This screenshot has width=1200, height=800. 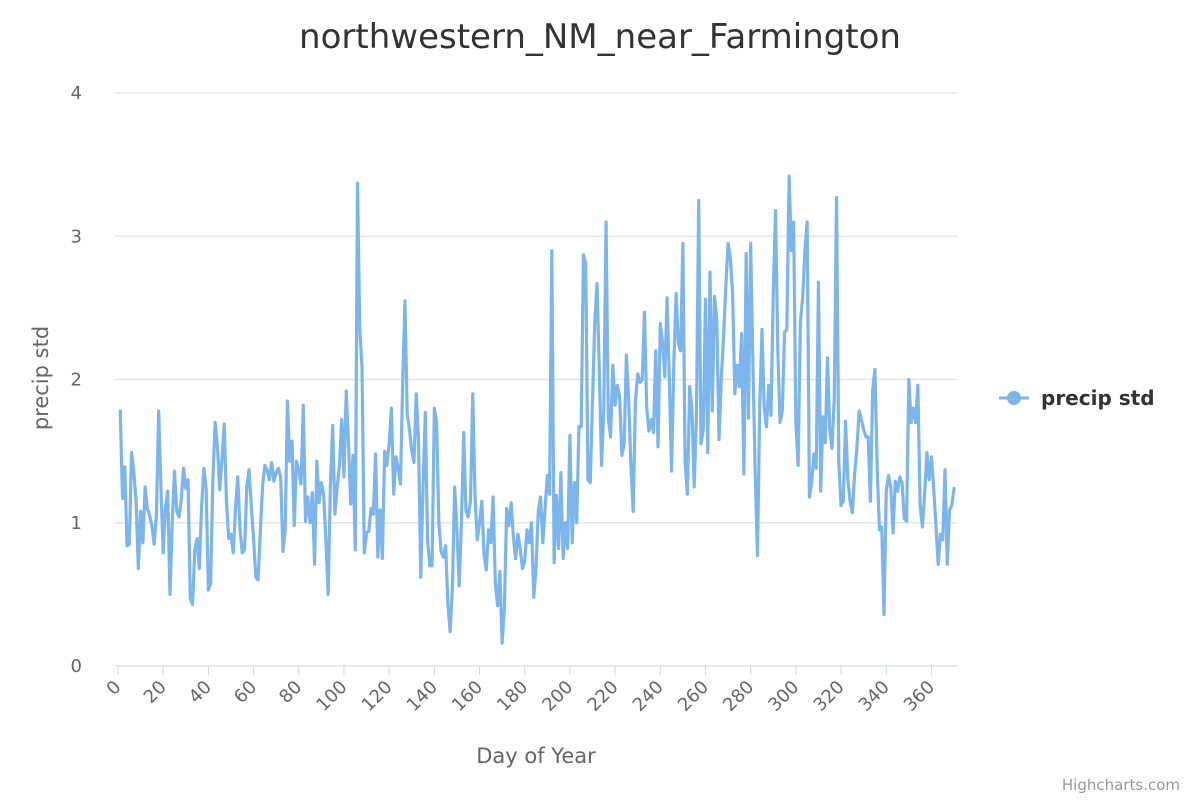 What do you see at coordinates (76, 236) in the screenshot?
I see `y-tick-label: 3` at bounding box center [76, 236].